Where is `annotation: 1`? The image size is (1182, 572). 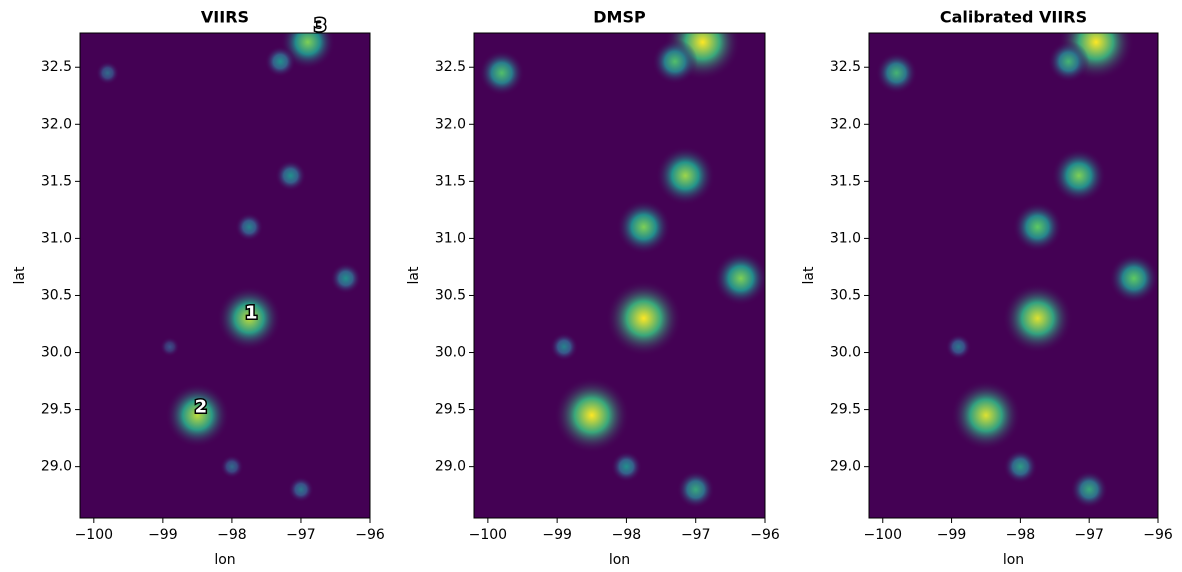 annotation: 1 is located at coordinates (251, 313).